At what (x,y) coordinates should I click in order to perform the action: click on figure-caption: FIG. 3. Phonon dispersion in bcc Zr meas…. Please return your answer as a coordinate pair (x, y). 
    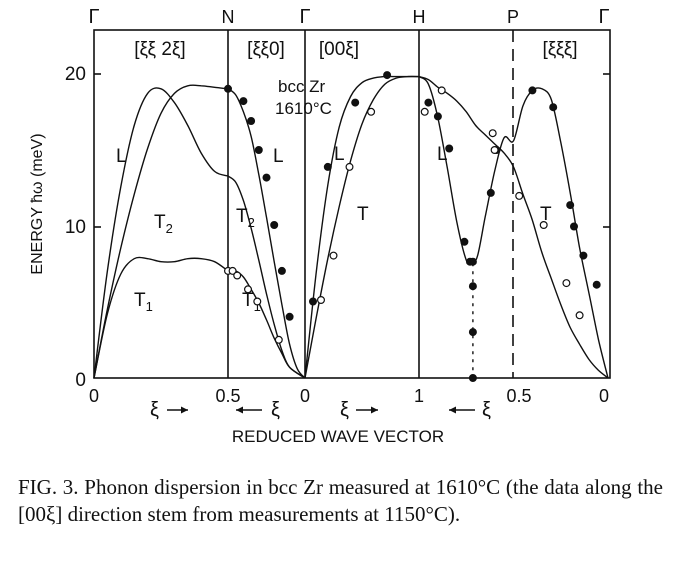
    Looking at the image, I should click on (340, 500).